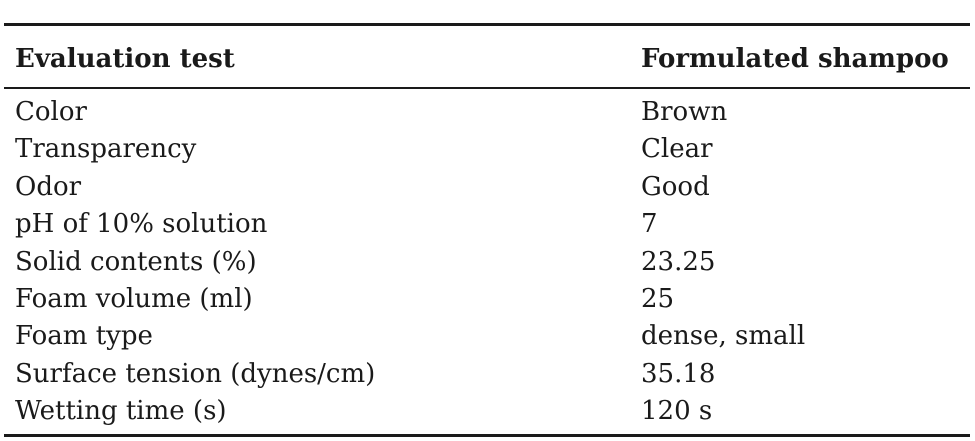  Describe the element at coordinates (677, 149) in the screenshot. I see `table-cell: Clear` at that location.